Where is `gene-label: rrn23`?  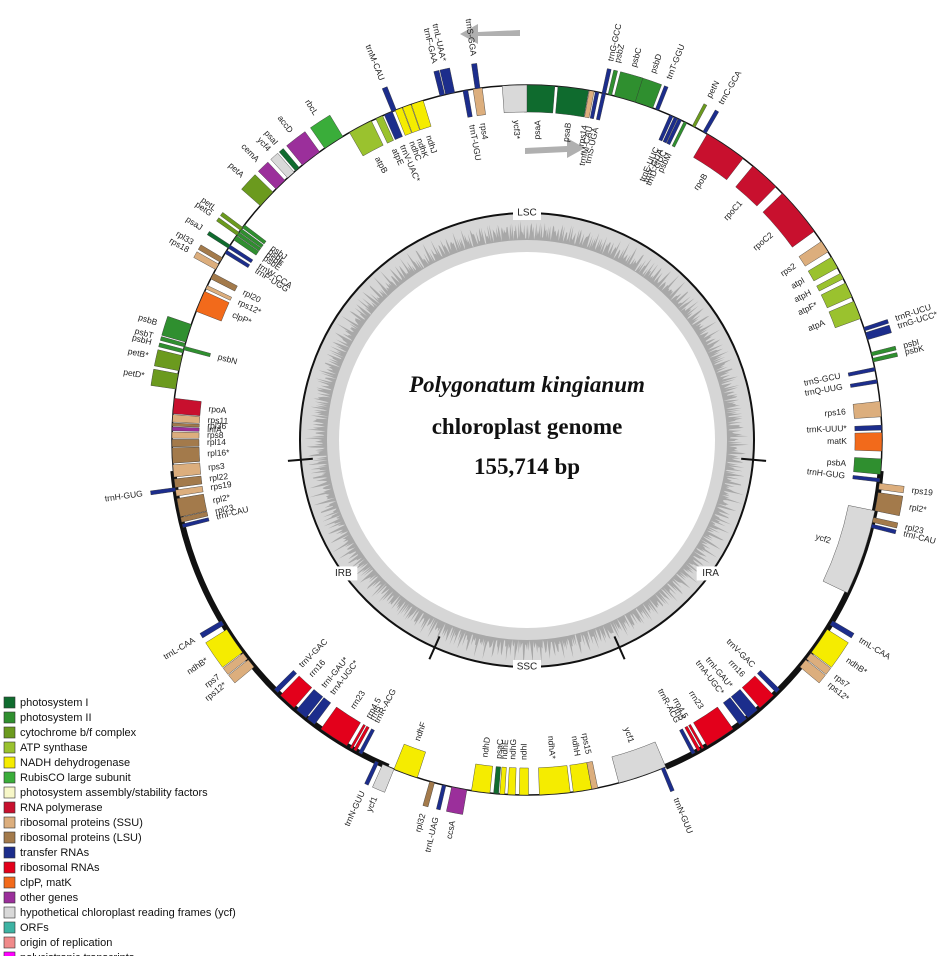 gene-label: rrn23 is located at coordinates (696, 700).